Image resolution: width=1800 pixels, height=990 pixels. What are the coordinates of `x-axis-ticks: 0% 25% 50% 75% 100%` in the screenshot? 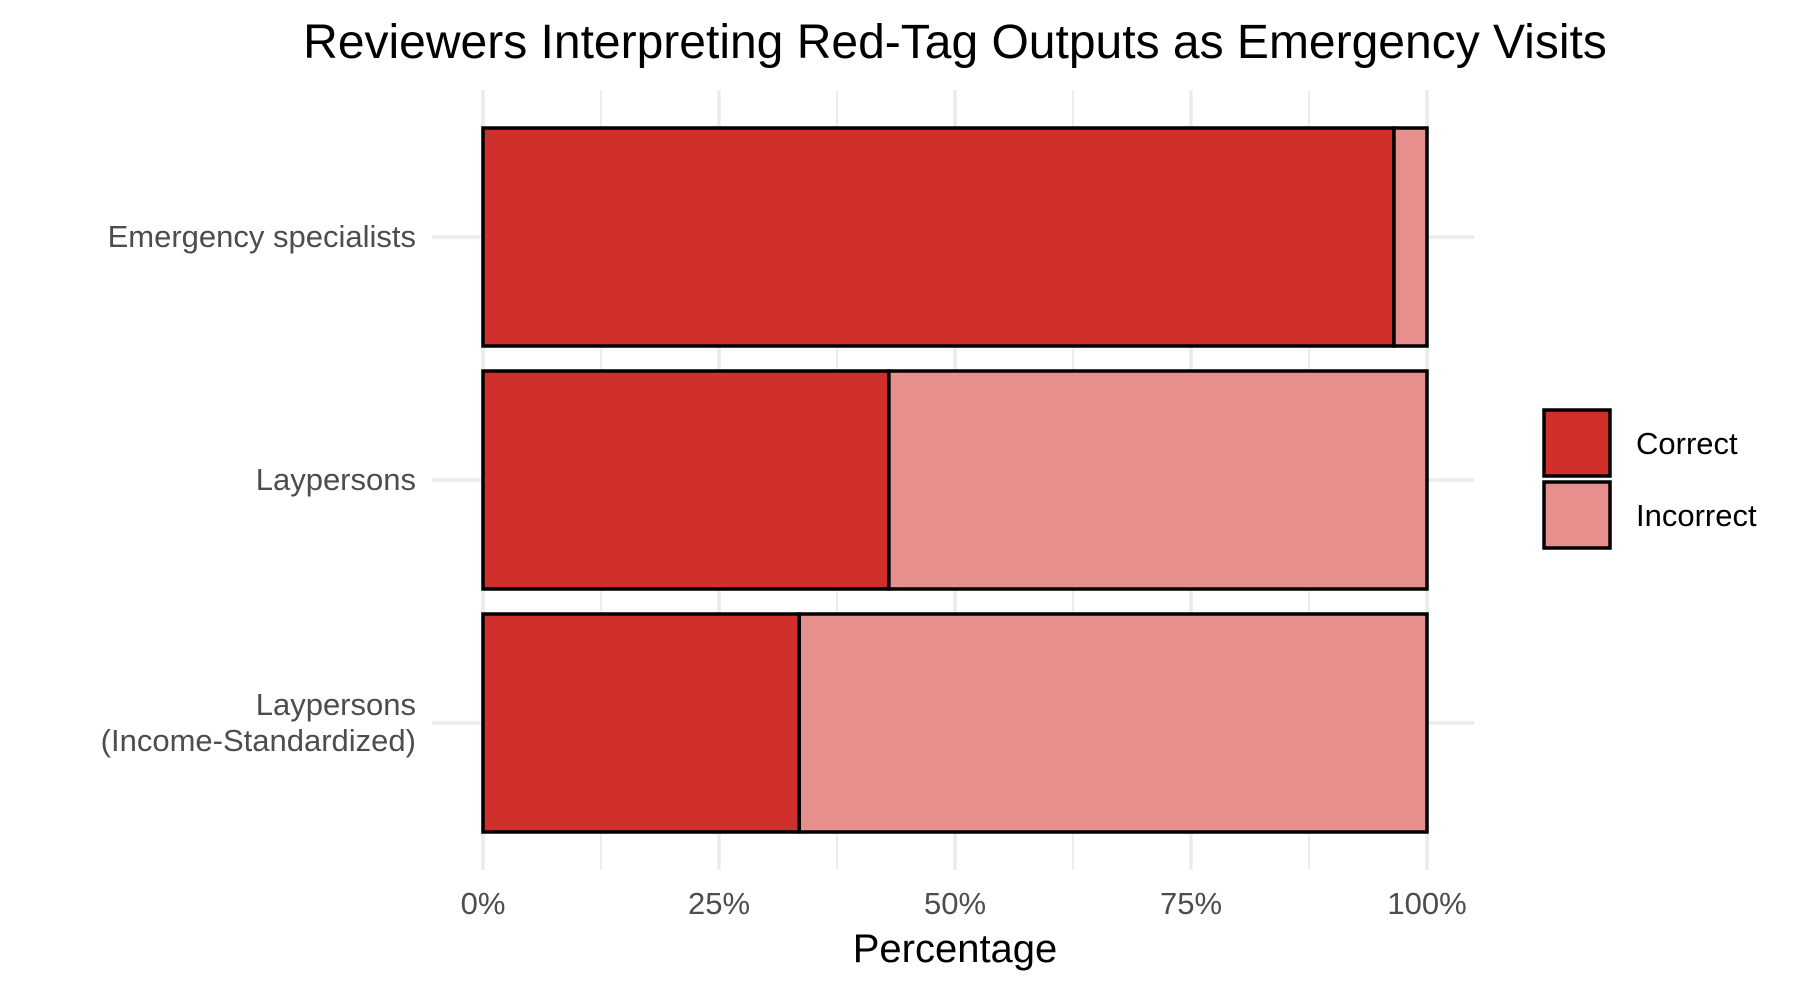 It's located at (964, 903).